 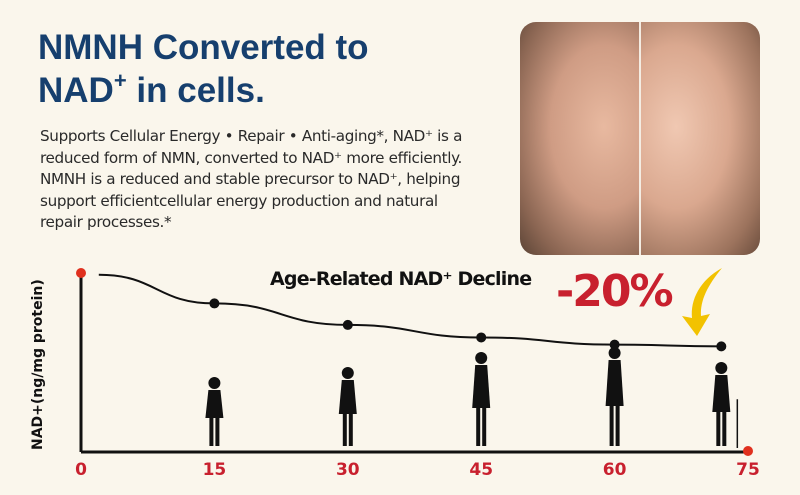 What do you see at coordinates (348, 470) in the screenshot?
I see `x-tick-label: 30` at bounding box center [348, 470].